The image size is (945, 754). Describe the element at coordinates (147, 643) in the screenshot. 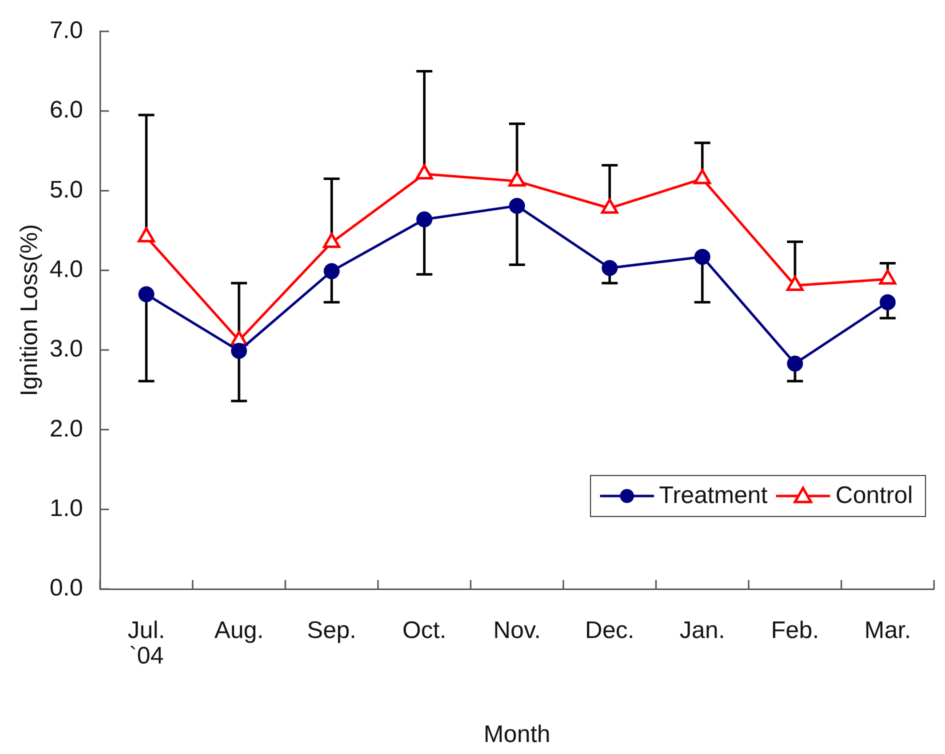

I see `x-tick-label: Jul. `04` at that location.